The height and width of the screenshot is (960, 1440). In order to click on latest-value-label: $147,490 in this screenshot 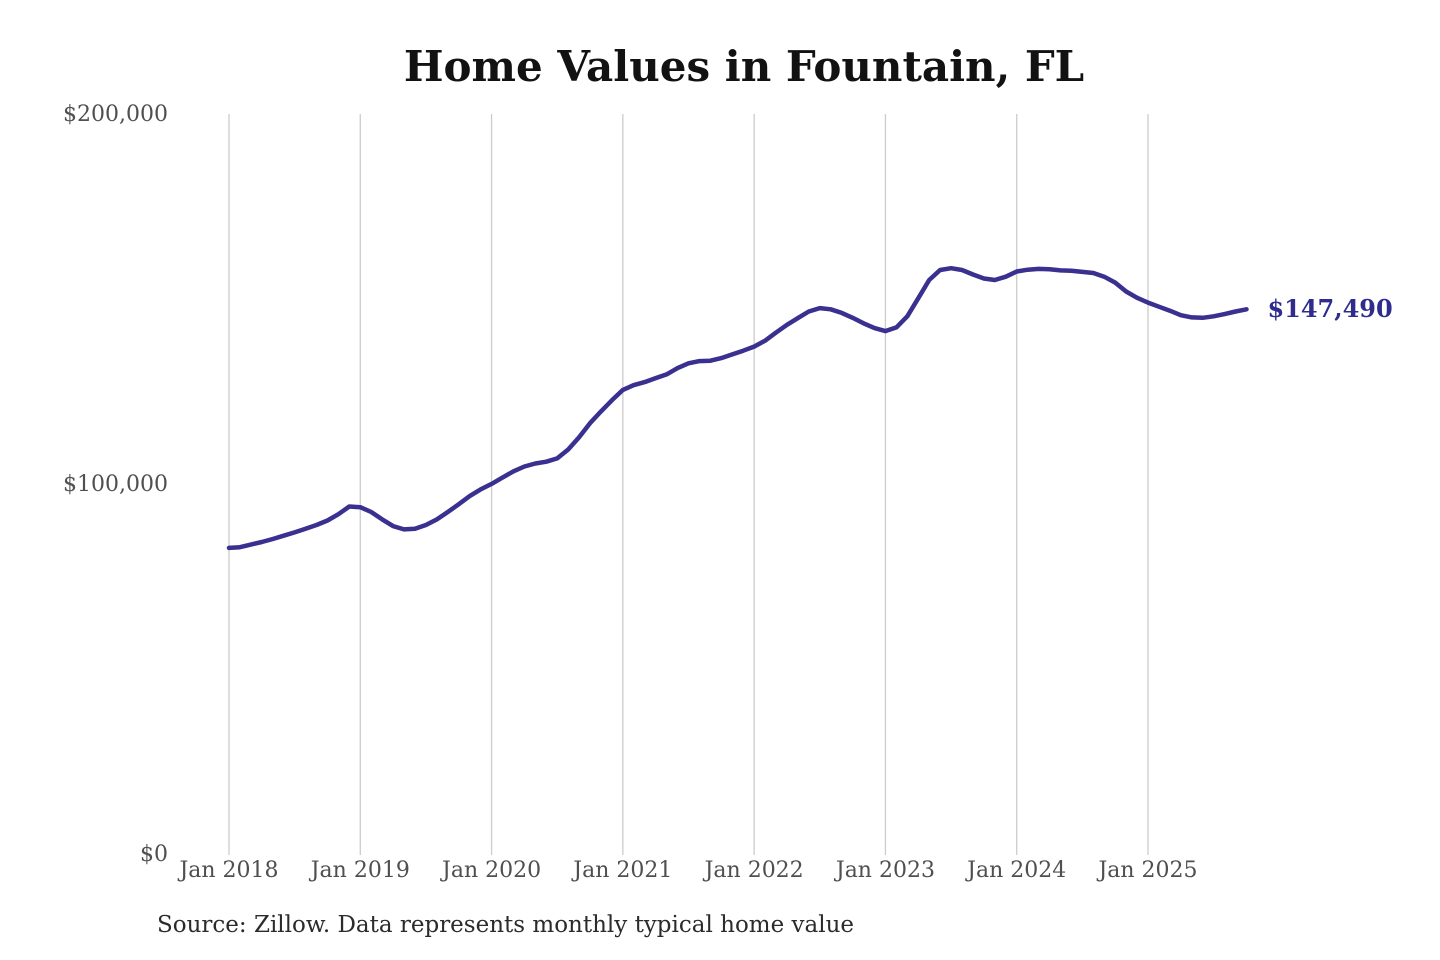, I will do `click(1330, 309)`.